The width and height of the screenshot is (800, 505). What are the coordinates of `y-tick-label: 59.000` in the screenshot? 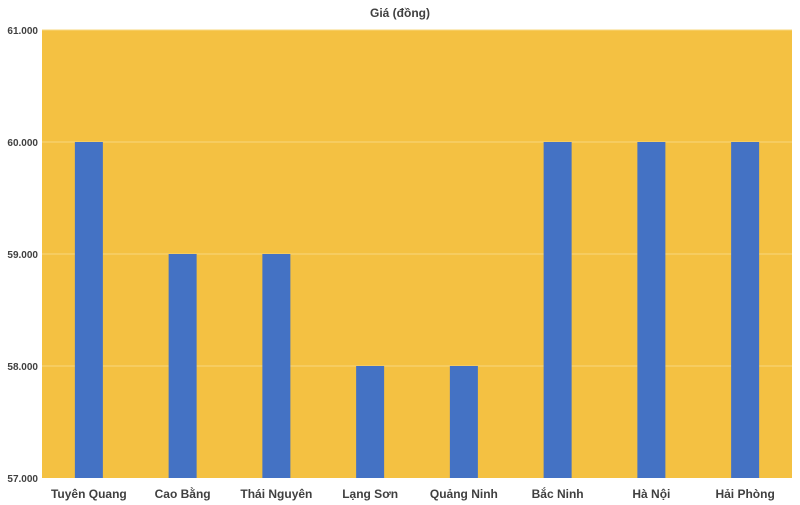 It's located at (22, 255).